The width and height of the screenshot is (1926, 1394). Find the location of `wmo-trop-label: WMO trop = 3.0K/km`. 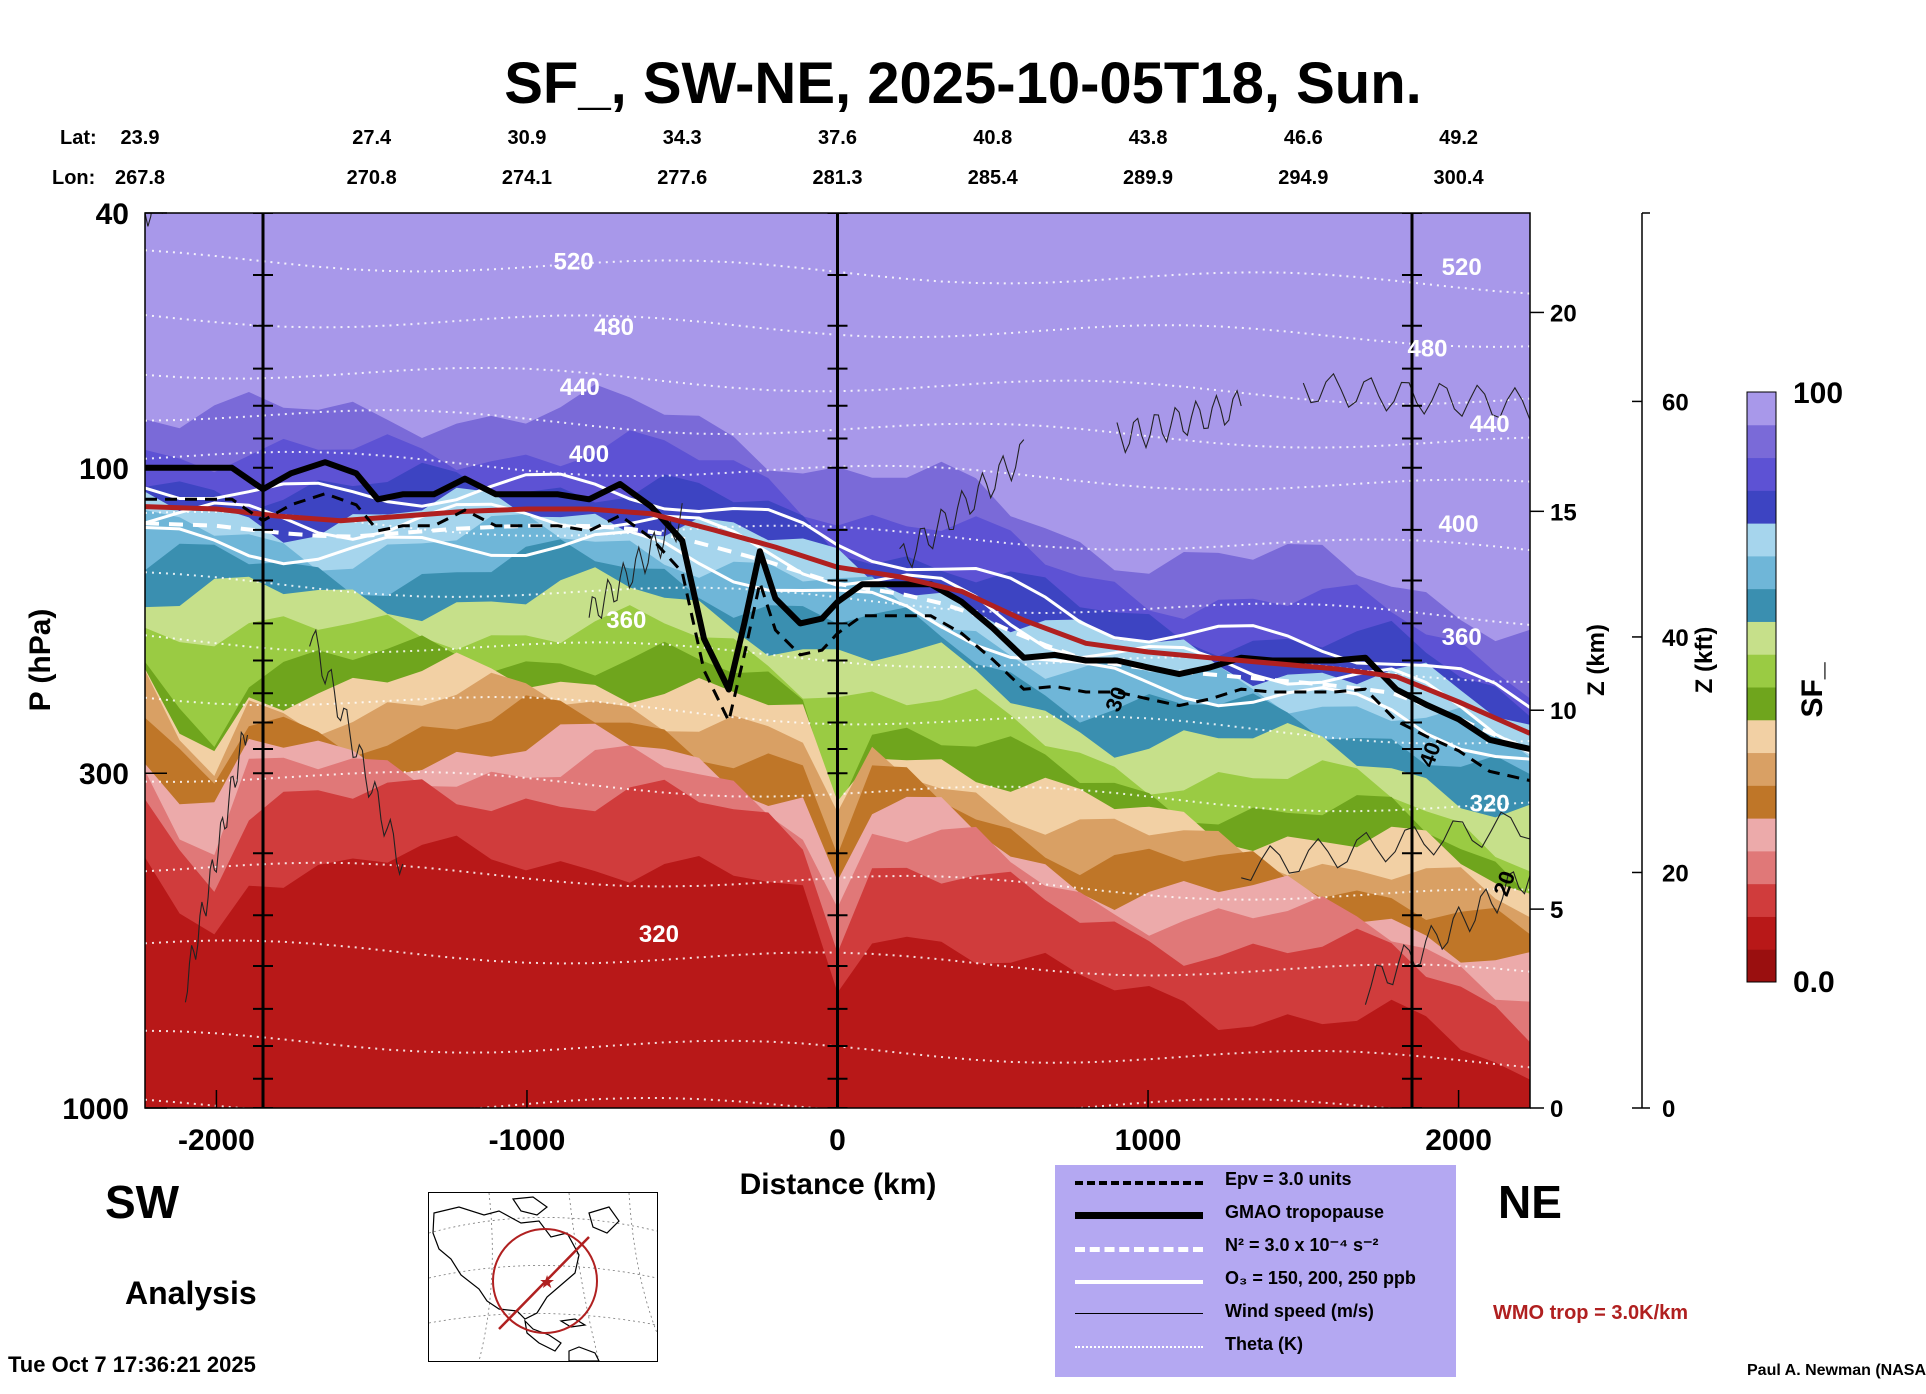

wmo-trop-label: WMO trop = 3.0K/km is located at coordinates (1591, 1313).